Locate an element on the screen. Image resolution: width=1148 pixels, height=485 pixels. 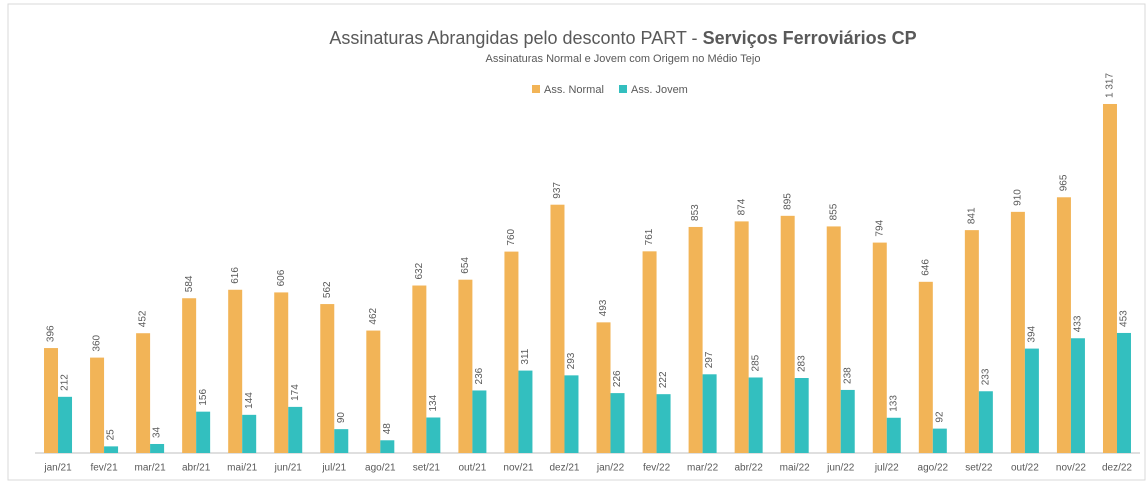
x-tick-label: jun/22 is located at coordinates (840, 468).